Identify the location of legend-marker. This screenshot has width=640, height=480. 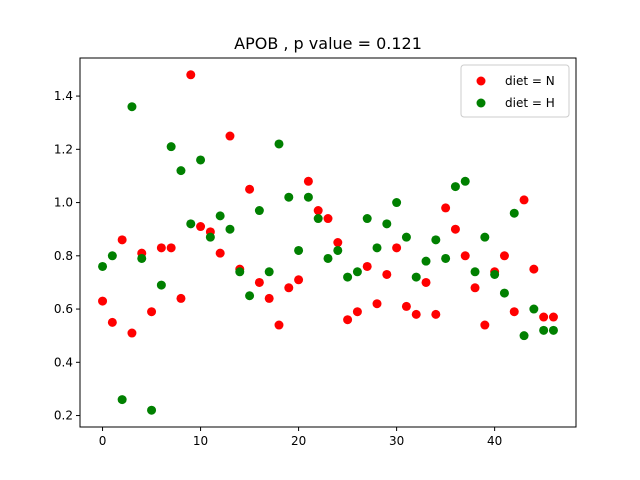
(481, 103).